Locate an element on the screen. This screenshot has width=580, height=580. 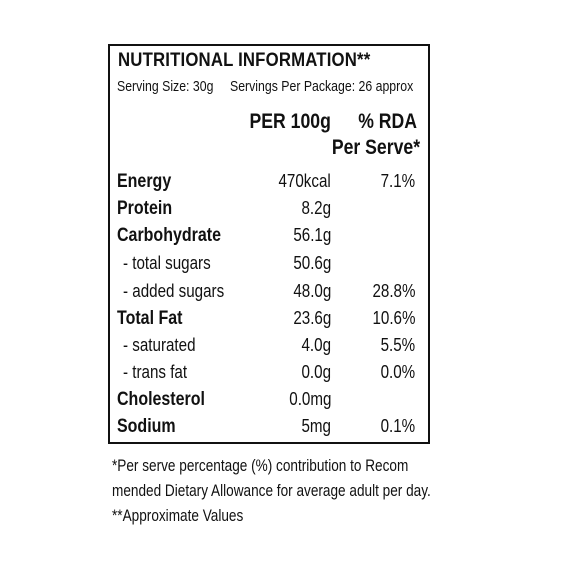
per-100g-value: 23.6g is located at coordinates (312, 317).